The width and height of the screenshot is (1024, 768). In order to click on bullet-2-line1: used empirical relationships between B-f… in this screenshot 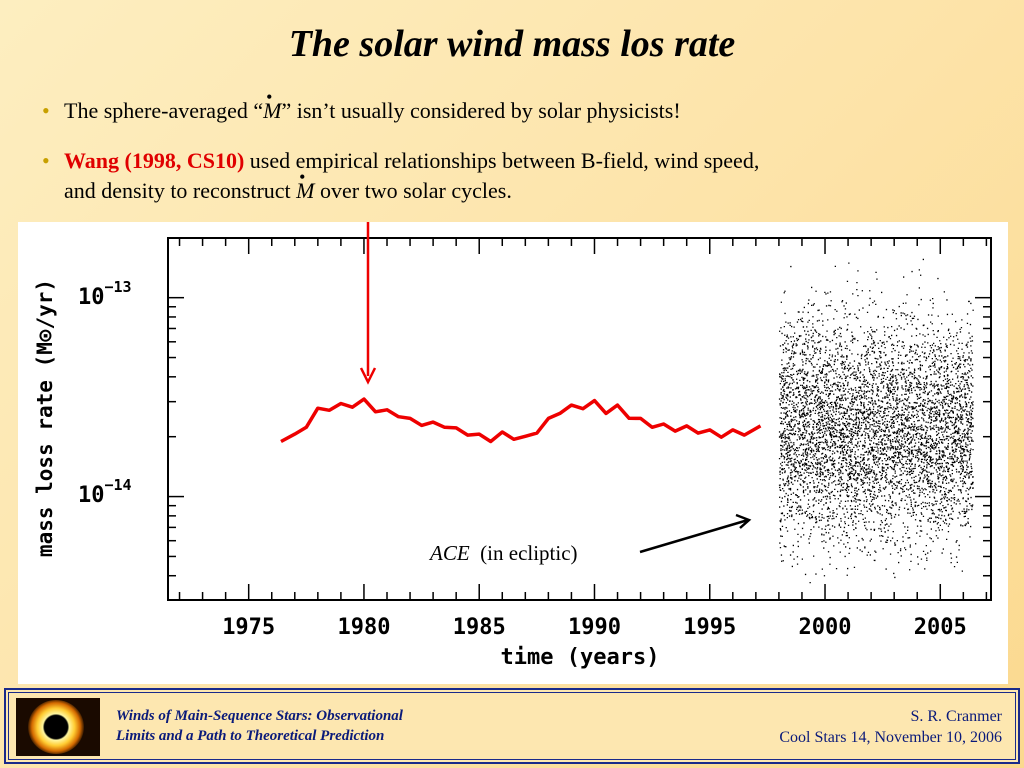, I will do `click(502, 160)`.